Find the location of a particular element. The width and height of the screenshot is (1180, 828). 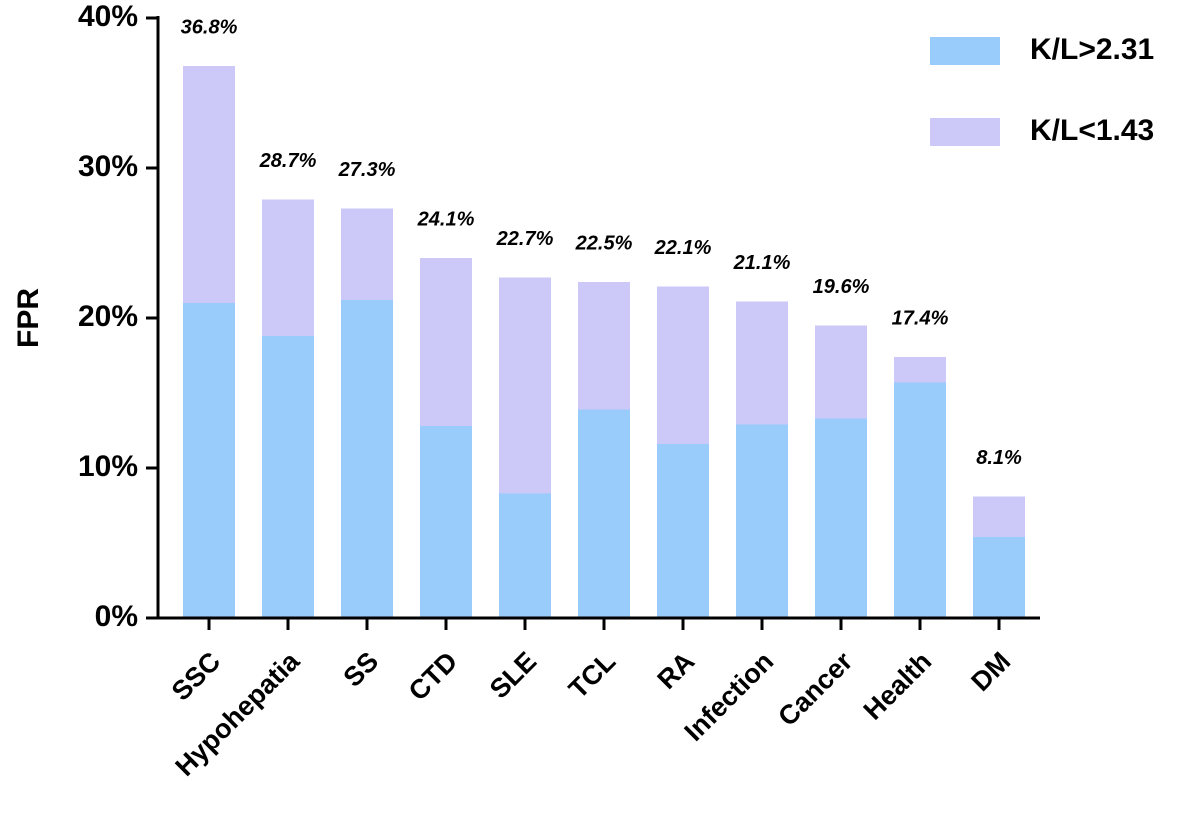

total-label: 22.7% is located at coordinates (525, 239).